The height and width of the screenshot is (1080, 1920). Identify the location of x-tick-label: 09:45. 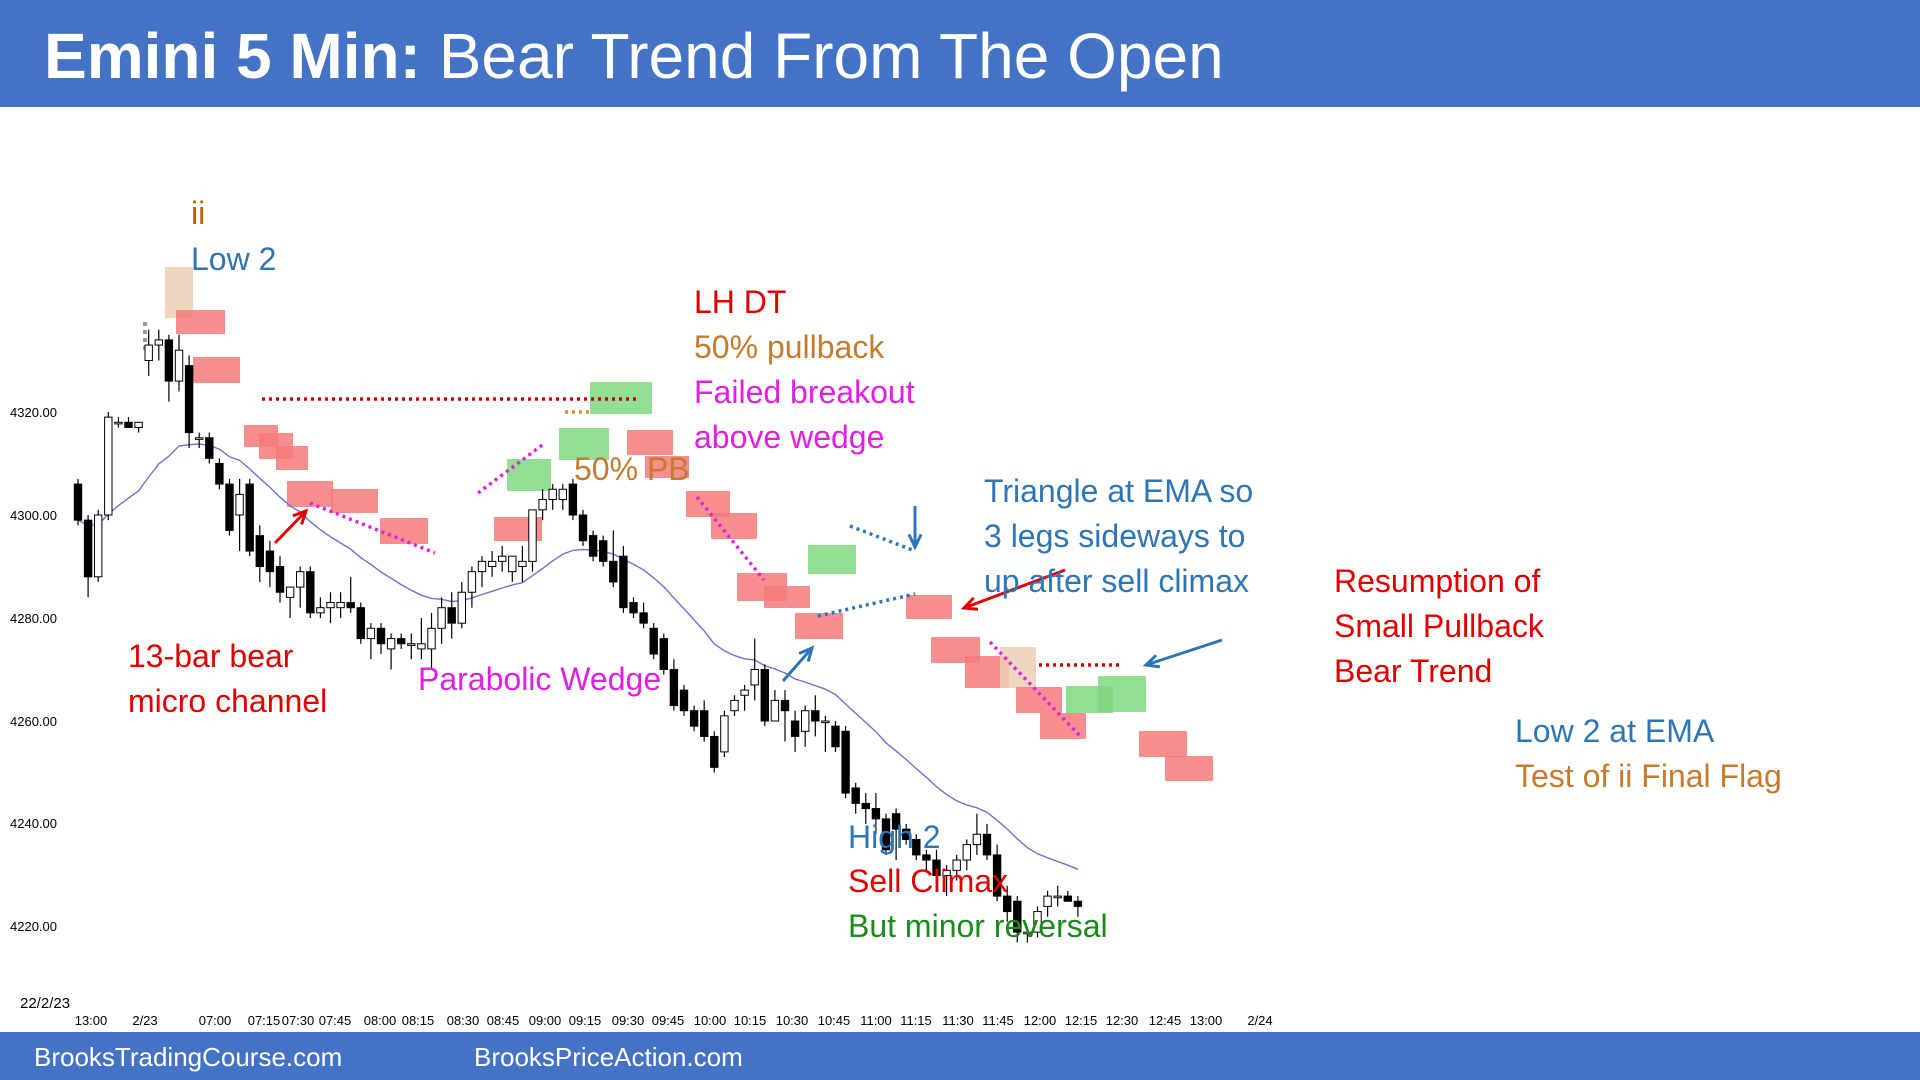
(668, 1020).